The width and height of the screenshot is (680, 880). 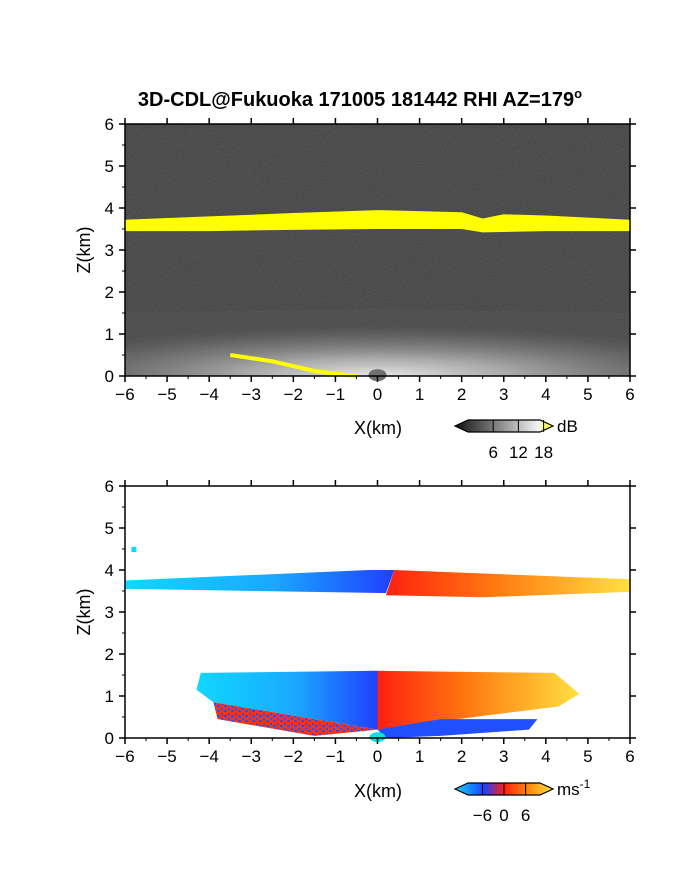 What do you see at coordinates (545, 394) in the screenshot?
I see `backscatter-xtick-label: 4` at bounding box center [545, 394].